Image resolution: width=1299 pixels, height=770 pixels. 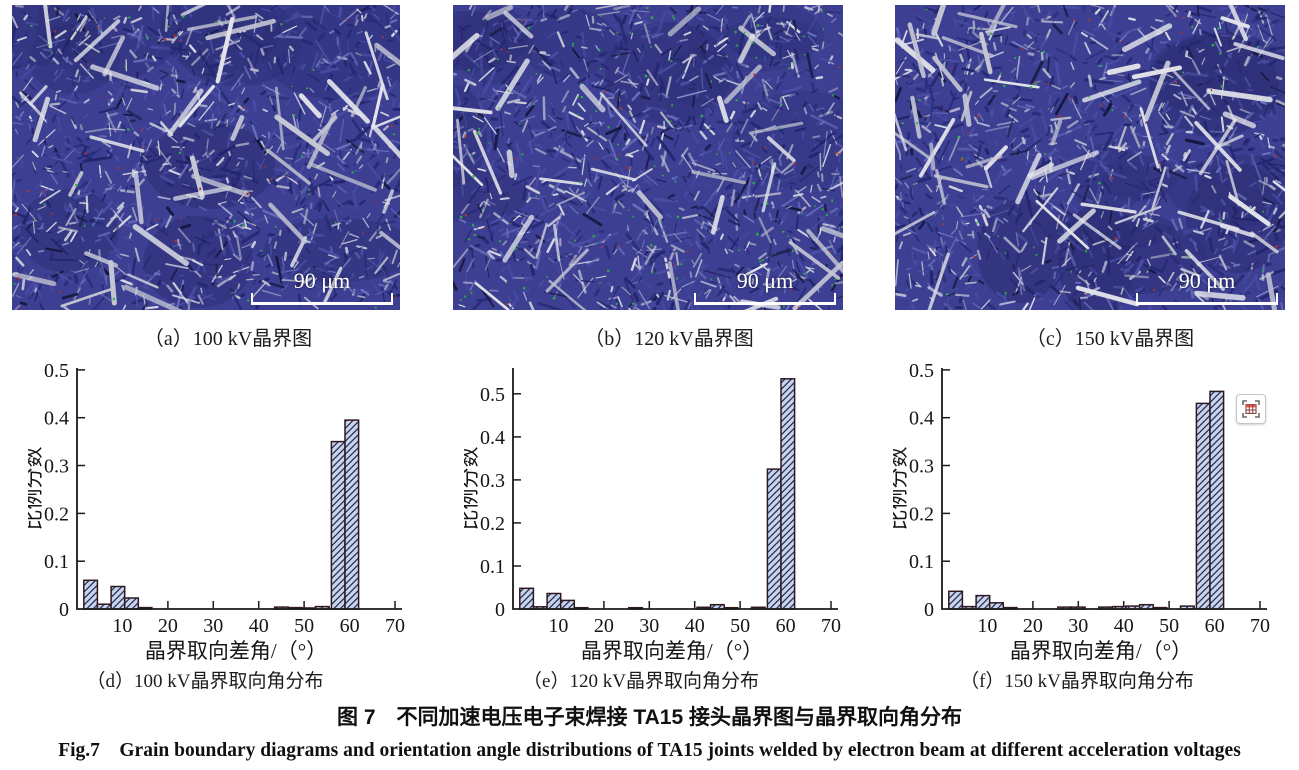 What do you see at coordinates (205, 681) in the screenshot?
I see `panel-label-d: （d）100 kV晶界取向角分布` at bounding box center [205, 681].